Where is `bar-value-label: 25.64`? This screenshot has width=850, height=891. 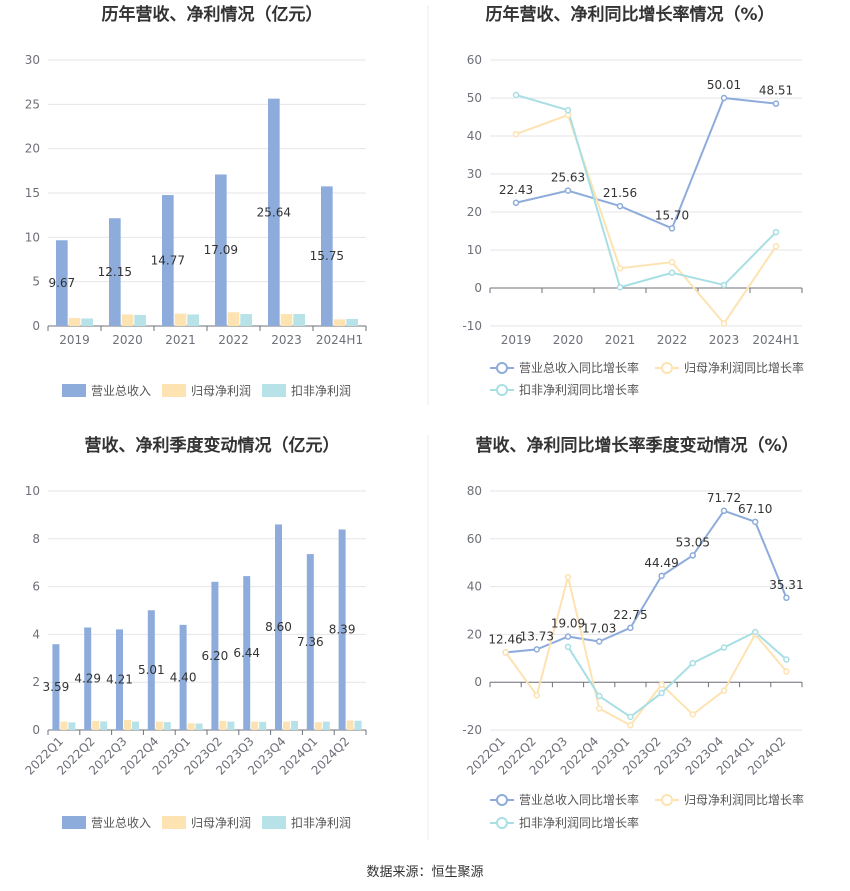 bar-value-label: 25.64 is located at coordinates (274, 212).